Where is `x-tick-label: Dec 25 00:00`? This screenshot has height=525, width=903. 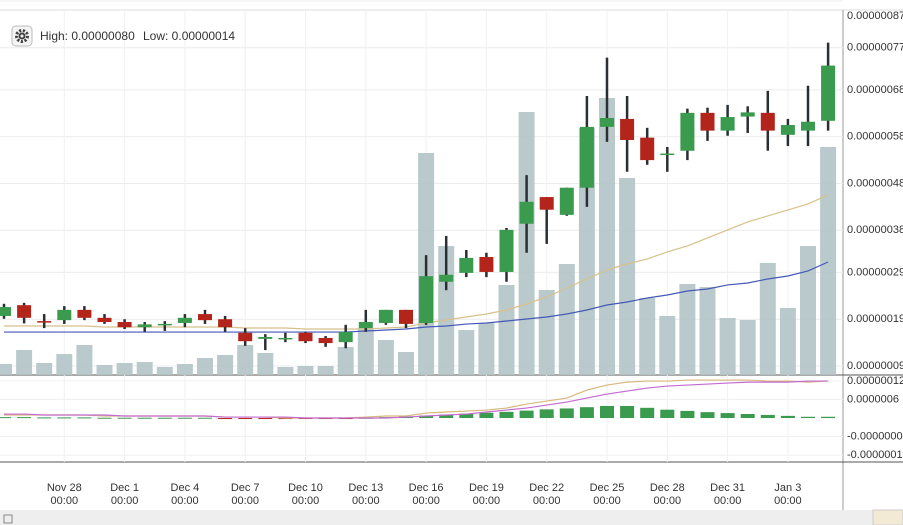
x-tick-label: Dec 25 00:00 is located at coordinates (607, 494).